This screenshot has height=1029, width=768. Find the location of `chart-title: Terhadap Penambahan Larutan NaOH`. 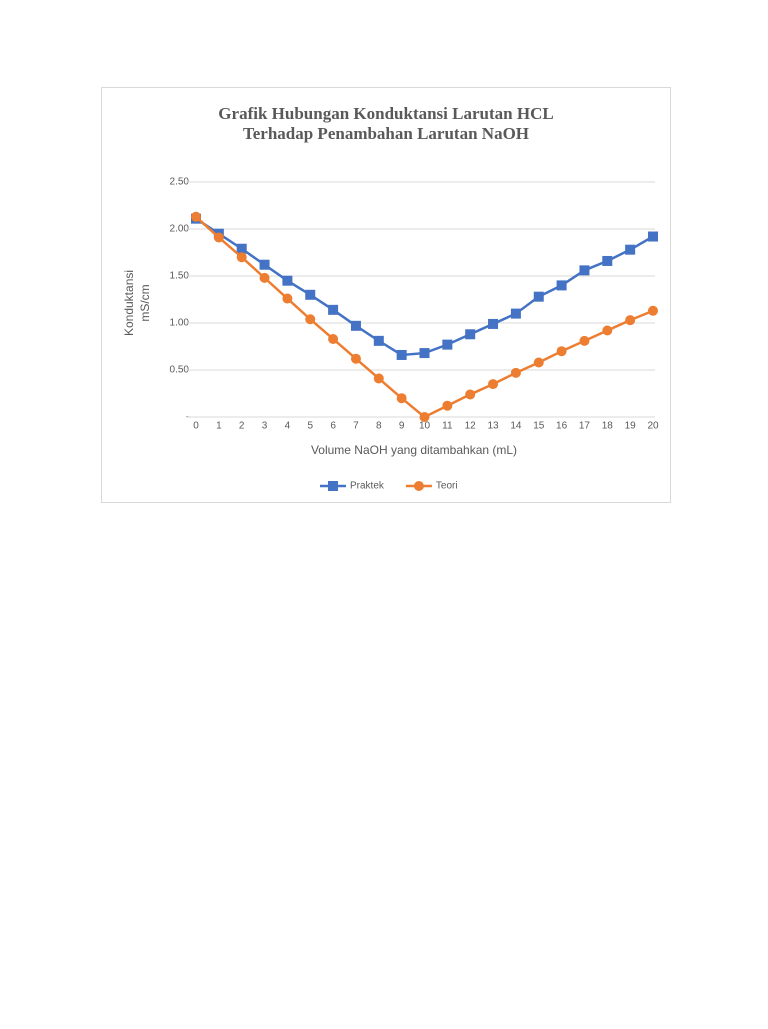

chart-title: Terhadap Penambahan Larutan NaOH is located at coordinates (386, 133).